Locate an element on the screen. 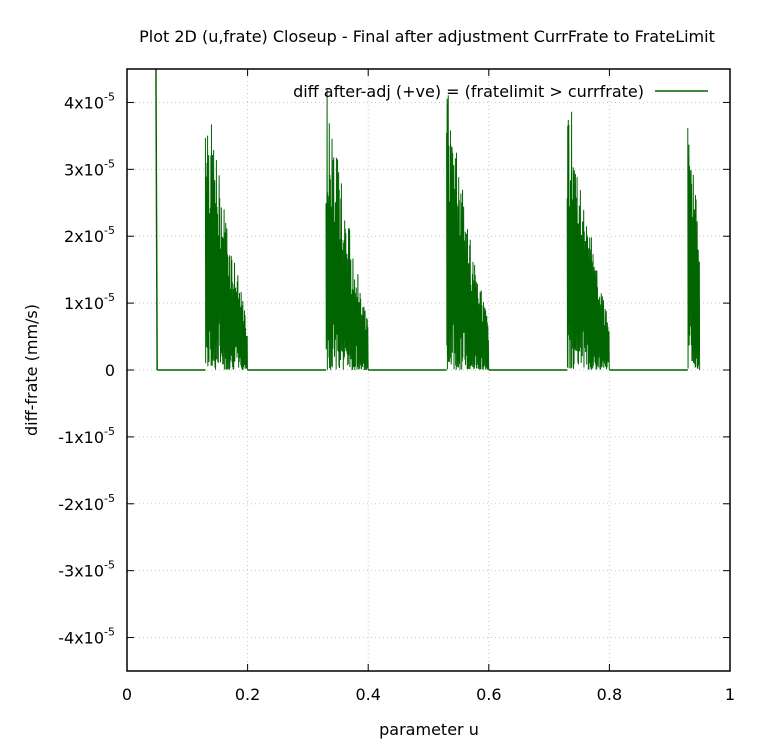 The image size is (784, 745). y-tick-base: 0 is located at coordinates (110, 370).